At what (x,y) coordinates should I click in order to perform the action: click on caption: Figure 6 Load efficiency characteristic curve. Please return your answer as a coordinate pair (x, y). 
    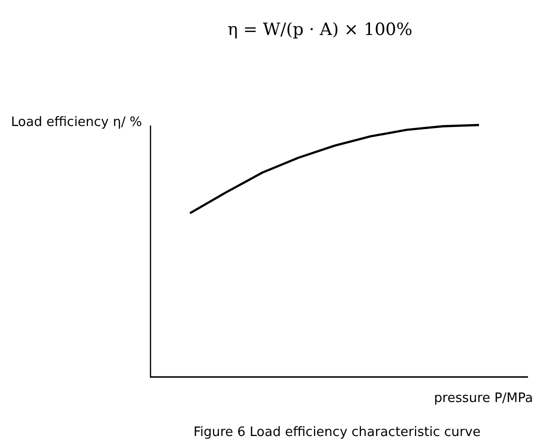
    Looking at the image, I should click on (337, 432).